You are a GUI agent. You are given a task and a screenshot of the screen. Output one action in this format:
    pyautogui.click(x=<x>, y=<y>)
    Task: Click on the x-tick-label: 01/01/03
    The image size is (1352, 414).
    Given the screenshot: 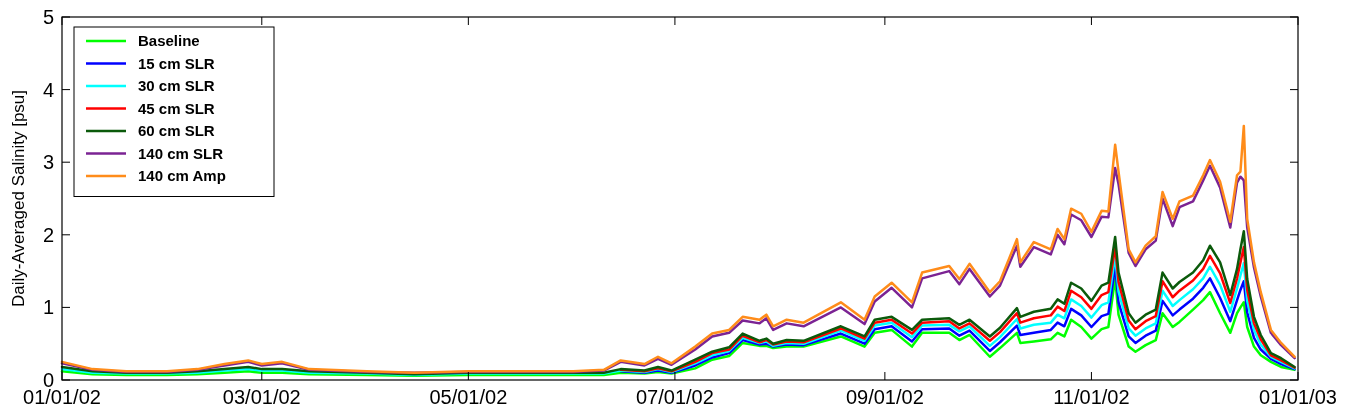 What is the action you would take?
    pyautogui.click(x=1298, y=397)
    